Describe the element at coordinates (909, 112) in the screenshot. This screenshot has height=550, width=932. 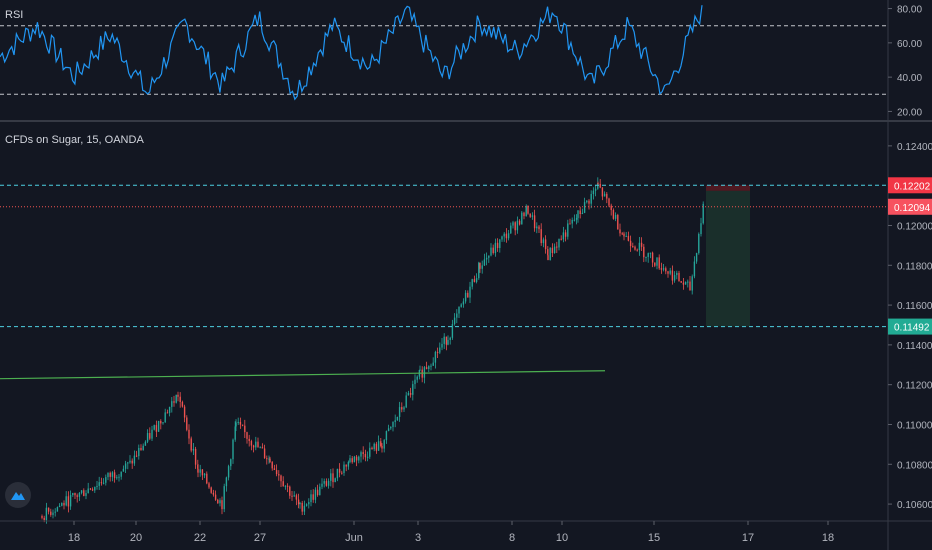
I see `rsi-tick-label: 20.00` at that location.